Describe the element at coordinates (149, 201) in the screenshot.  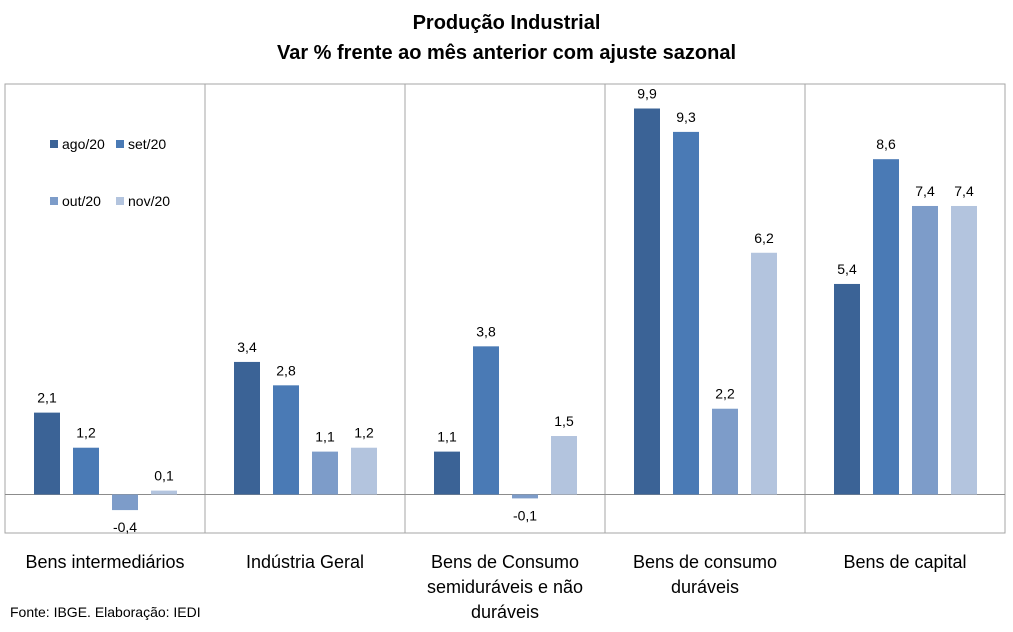
I see `legend-label: nov/20` at that location.